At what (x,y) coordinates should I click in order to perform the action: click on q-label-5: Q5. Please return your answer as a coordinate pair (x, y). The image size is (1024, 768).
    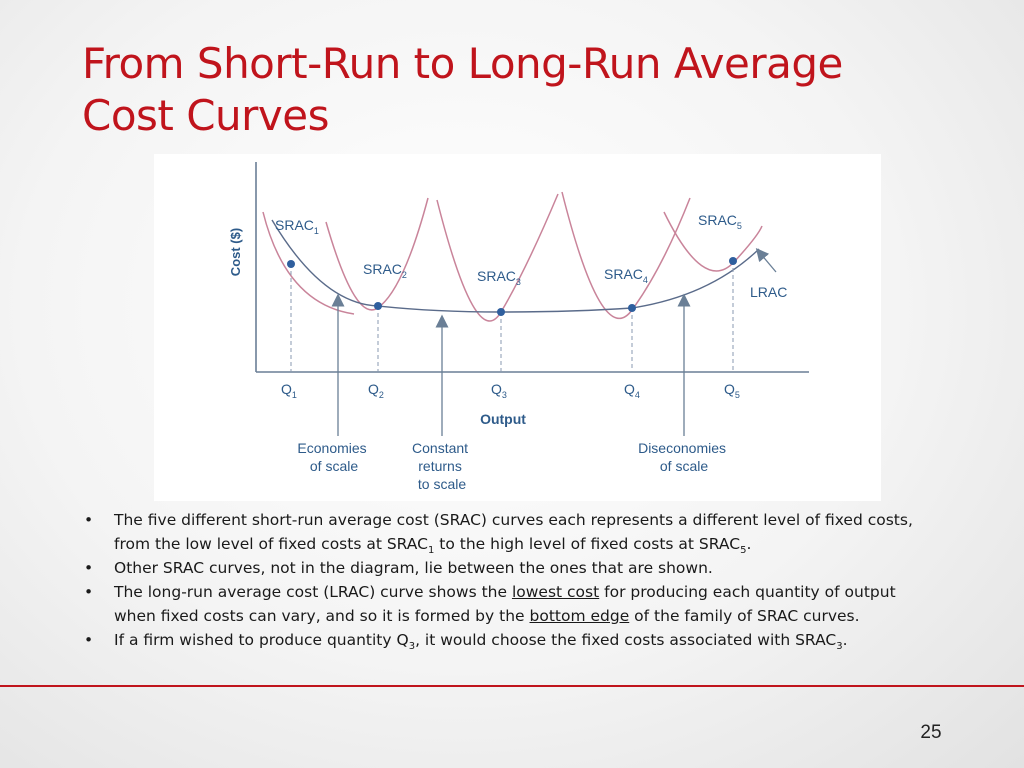
    Looking at the image, I should click on (732, 390).